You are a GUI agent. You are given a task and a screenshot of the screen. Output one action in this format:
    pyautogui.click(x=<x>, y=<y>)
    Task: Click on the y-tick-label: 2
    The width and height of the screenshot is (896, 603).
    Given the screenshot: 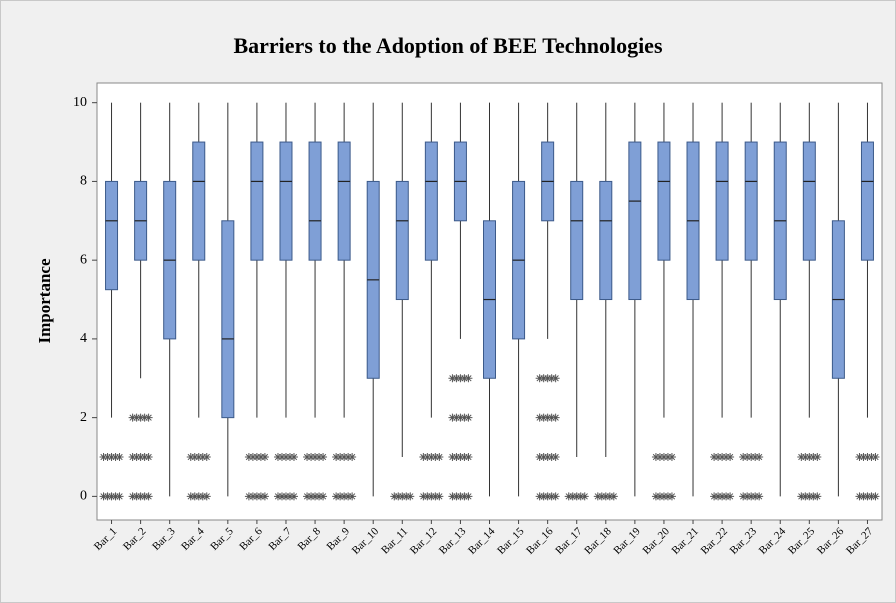 What is the action you would take?
    pyautogui.click(x=83, y=417)
    